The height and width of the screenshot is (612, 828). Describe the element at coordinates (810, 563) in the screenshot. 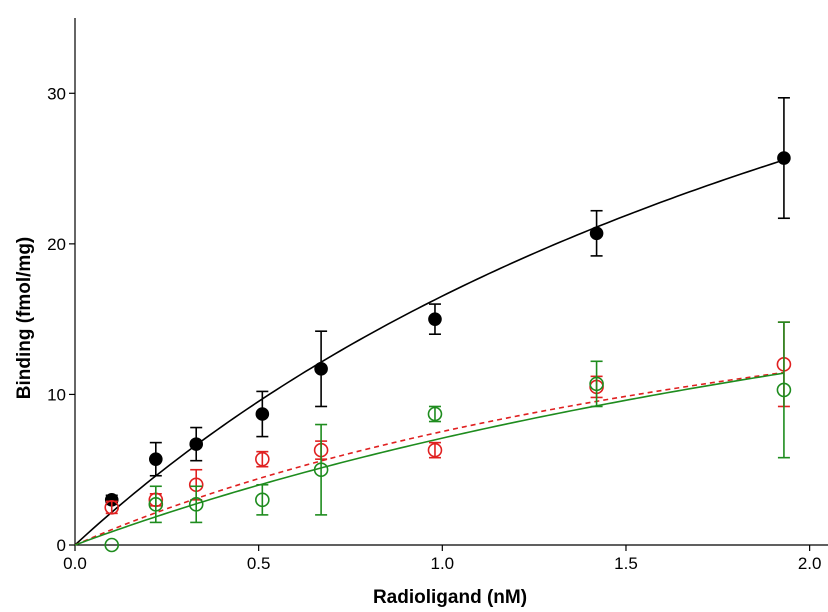

I see `x-tick-label: 2.0` at that location.